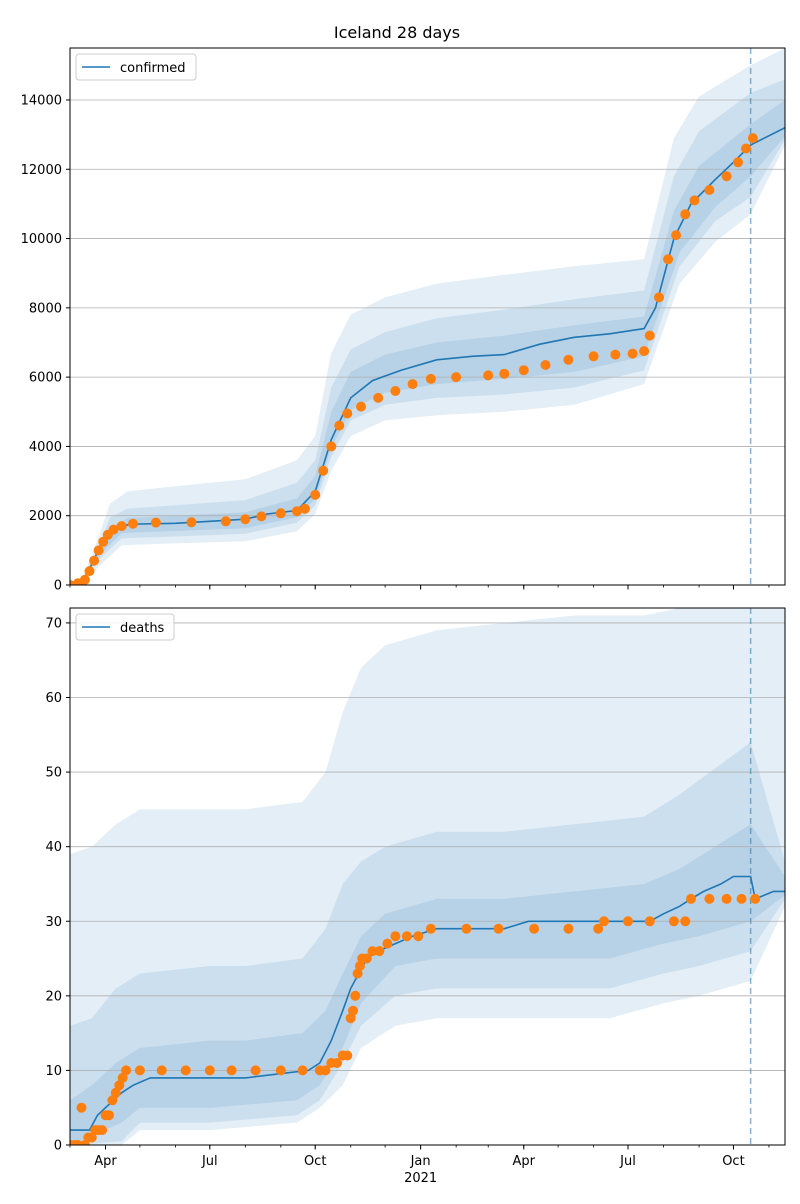 The image size is (800, 1204). Describe the element at coordinates (142, 628) in the screenshot. I see `legend-label: deaths` at that location.